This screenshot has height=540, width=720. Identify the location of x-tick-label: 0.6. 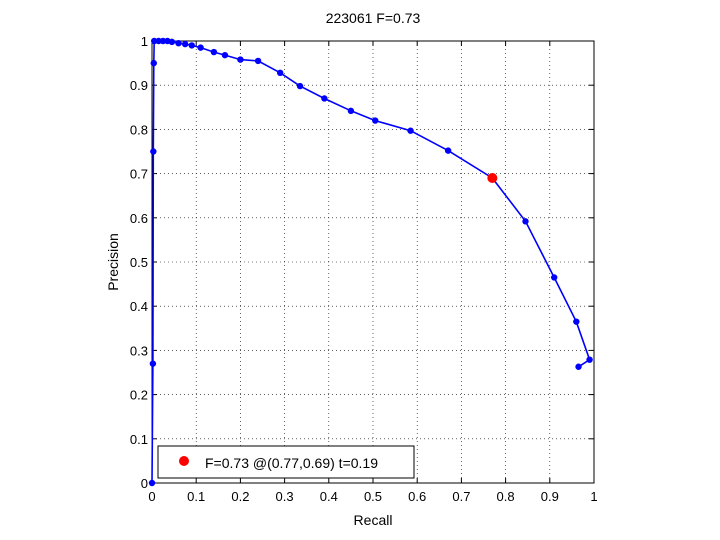
(417, 496).